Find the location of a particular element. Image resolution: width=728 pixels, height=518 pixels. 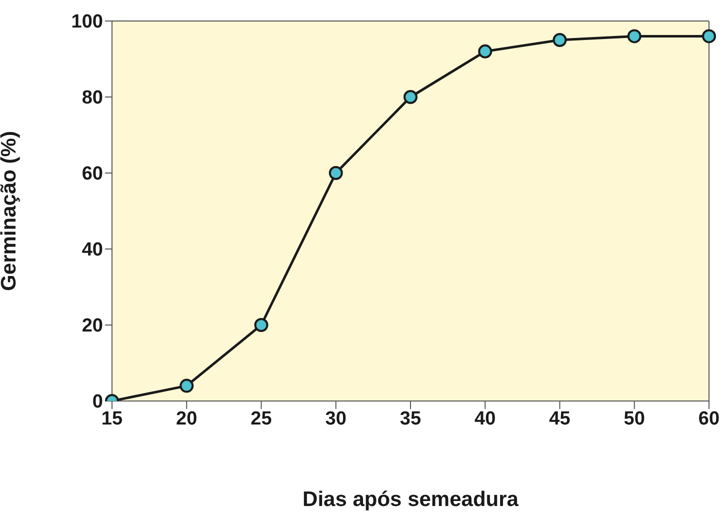

x-tick-label: 45 is located at coordinates (560, 419).